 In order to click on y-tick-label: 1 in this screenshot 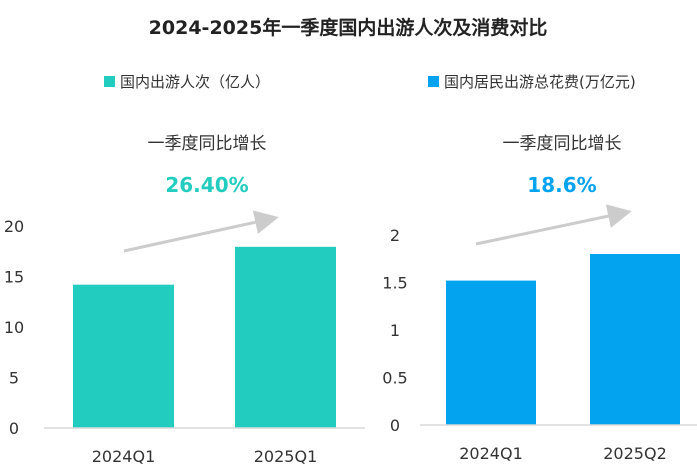, I will do `click(395, 330)`.